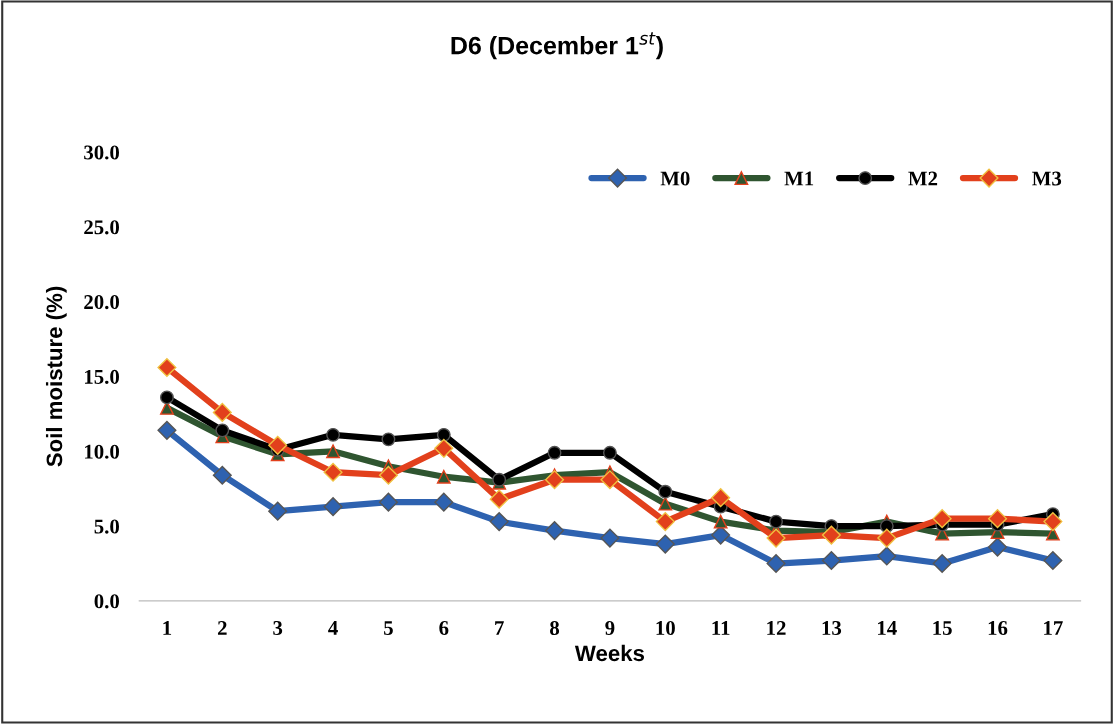 The image size is (1114, 724). I want to click on x-tick-label: 1, so click(167, 628).